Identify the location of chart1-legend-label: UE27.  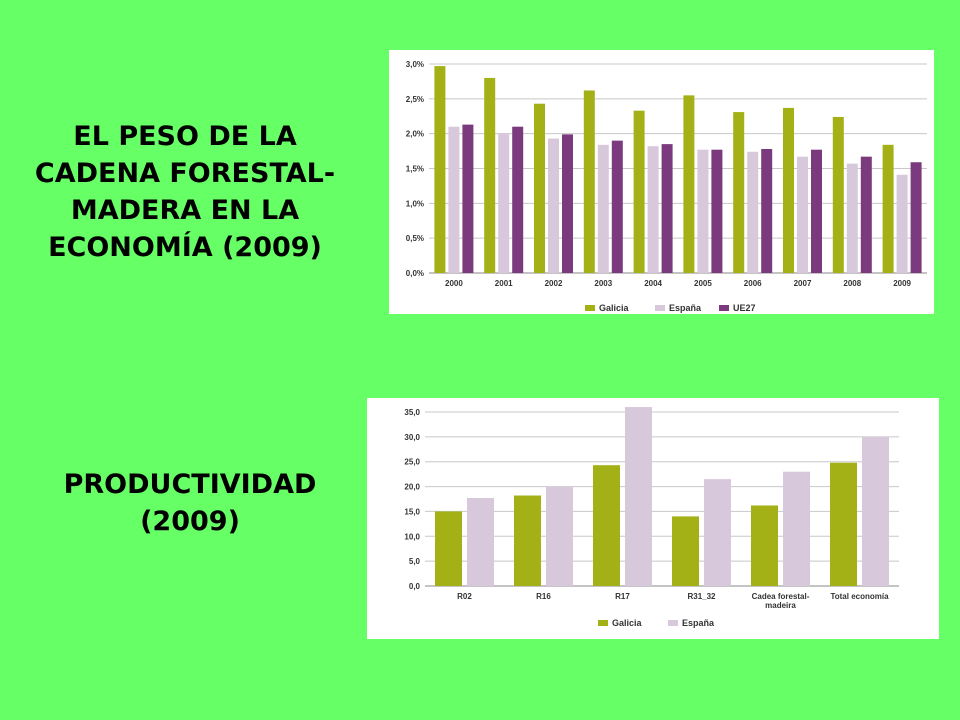
(744, 308).